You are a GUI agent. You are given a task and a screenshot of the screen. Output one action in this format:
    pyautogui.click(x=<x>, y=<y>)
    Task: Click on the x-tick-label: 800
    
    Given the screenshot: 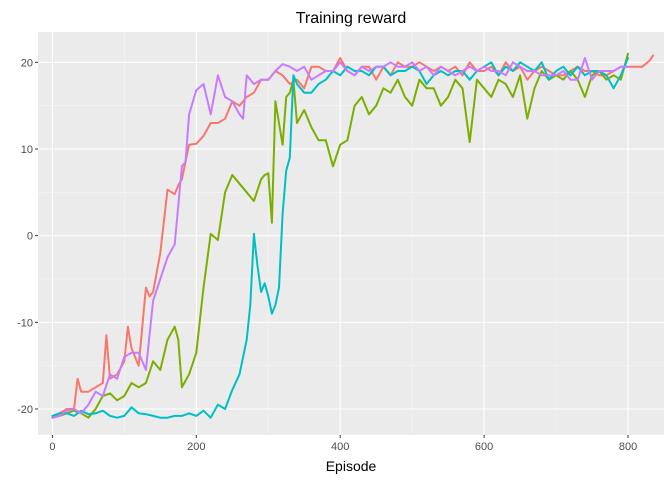 What is the action you would take?
    pyautogui.click(x=628, y=447)
    